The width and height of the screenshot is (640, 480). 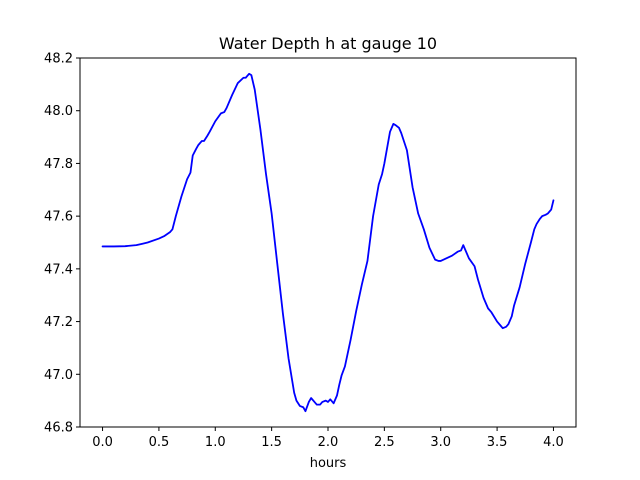 I want to click on y-tick-label: 47.2, so click(x=58, y=322).